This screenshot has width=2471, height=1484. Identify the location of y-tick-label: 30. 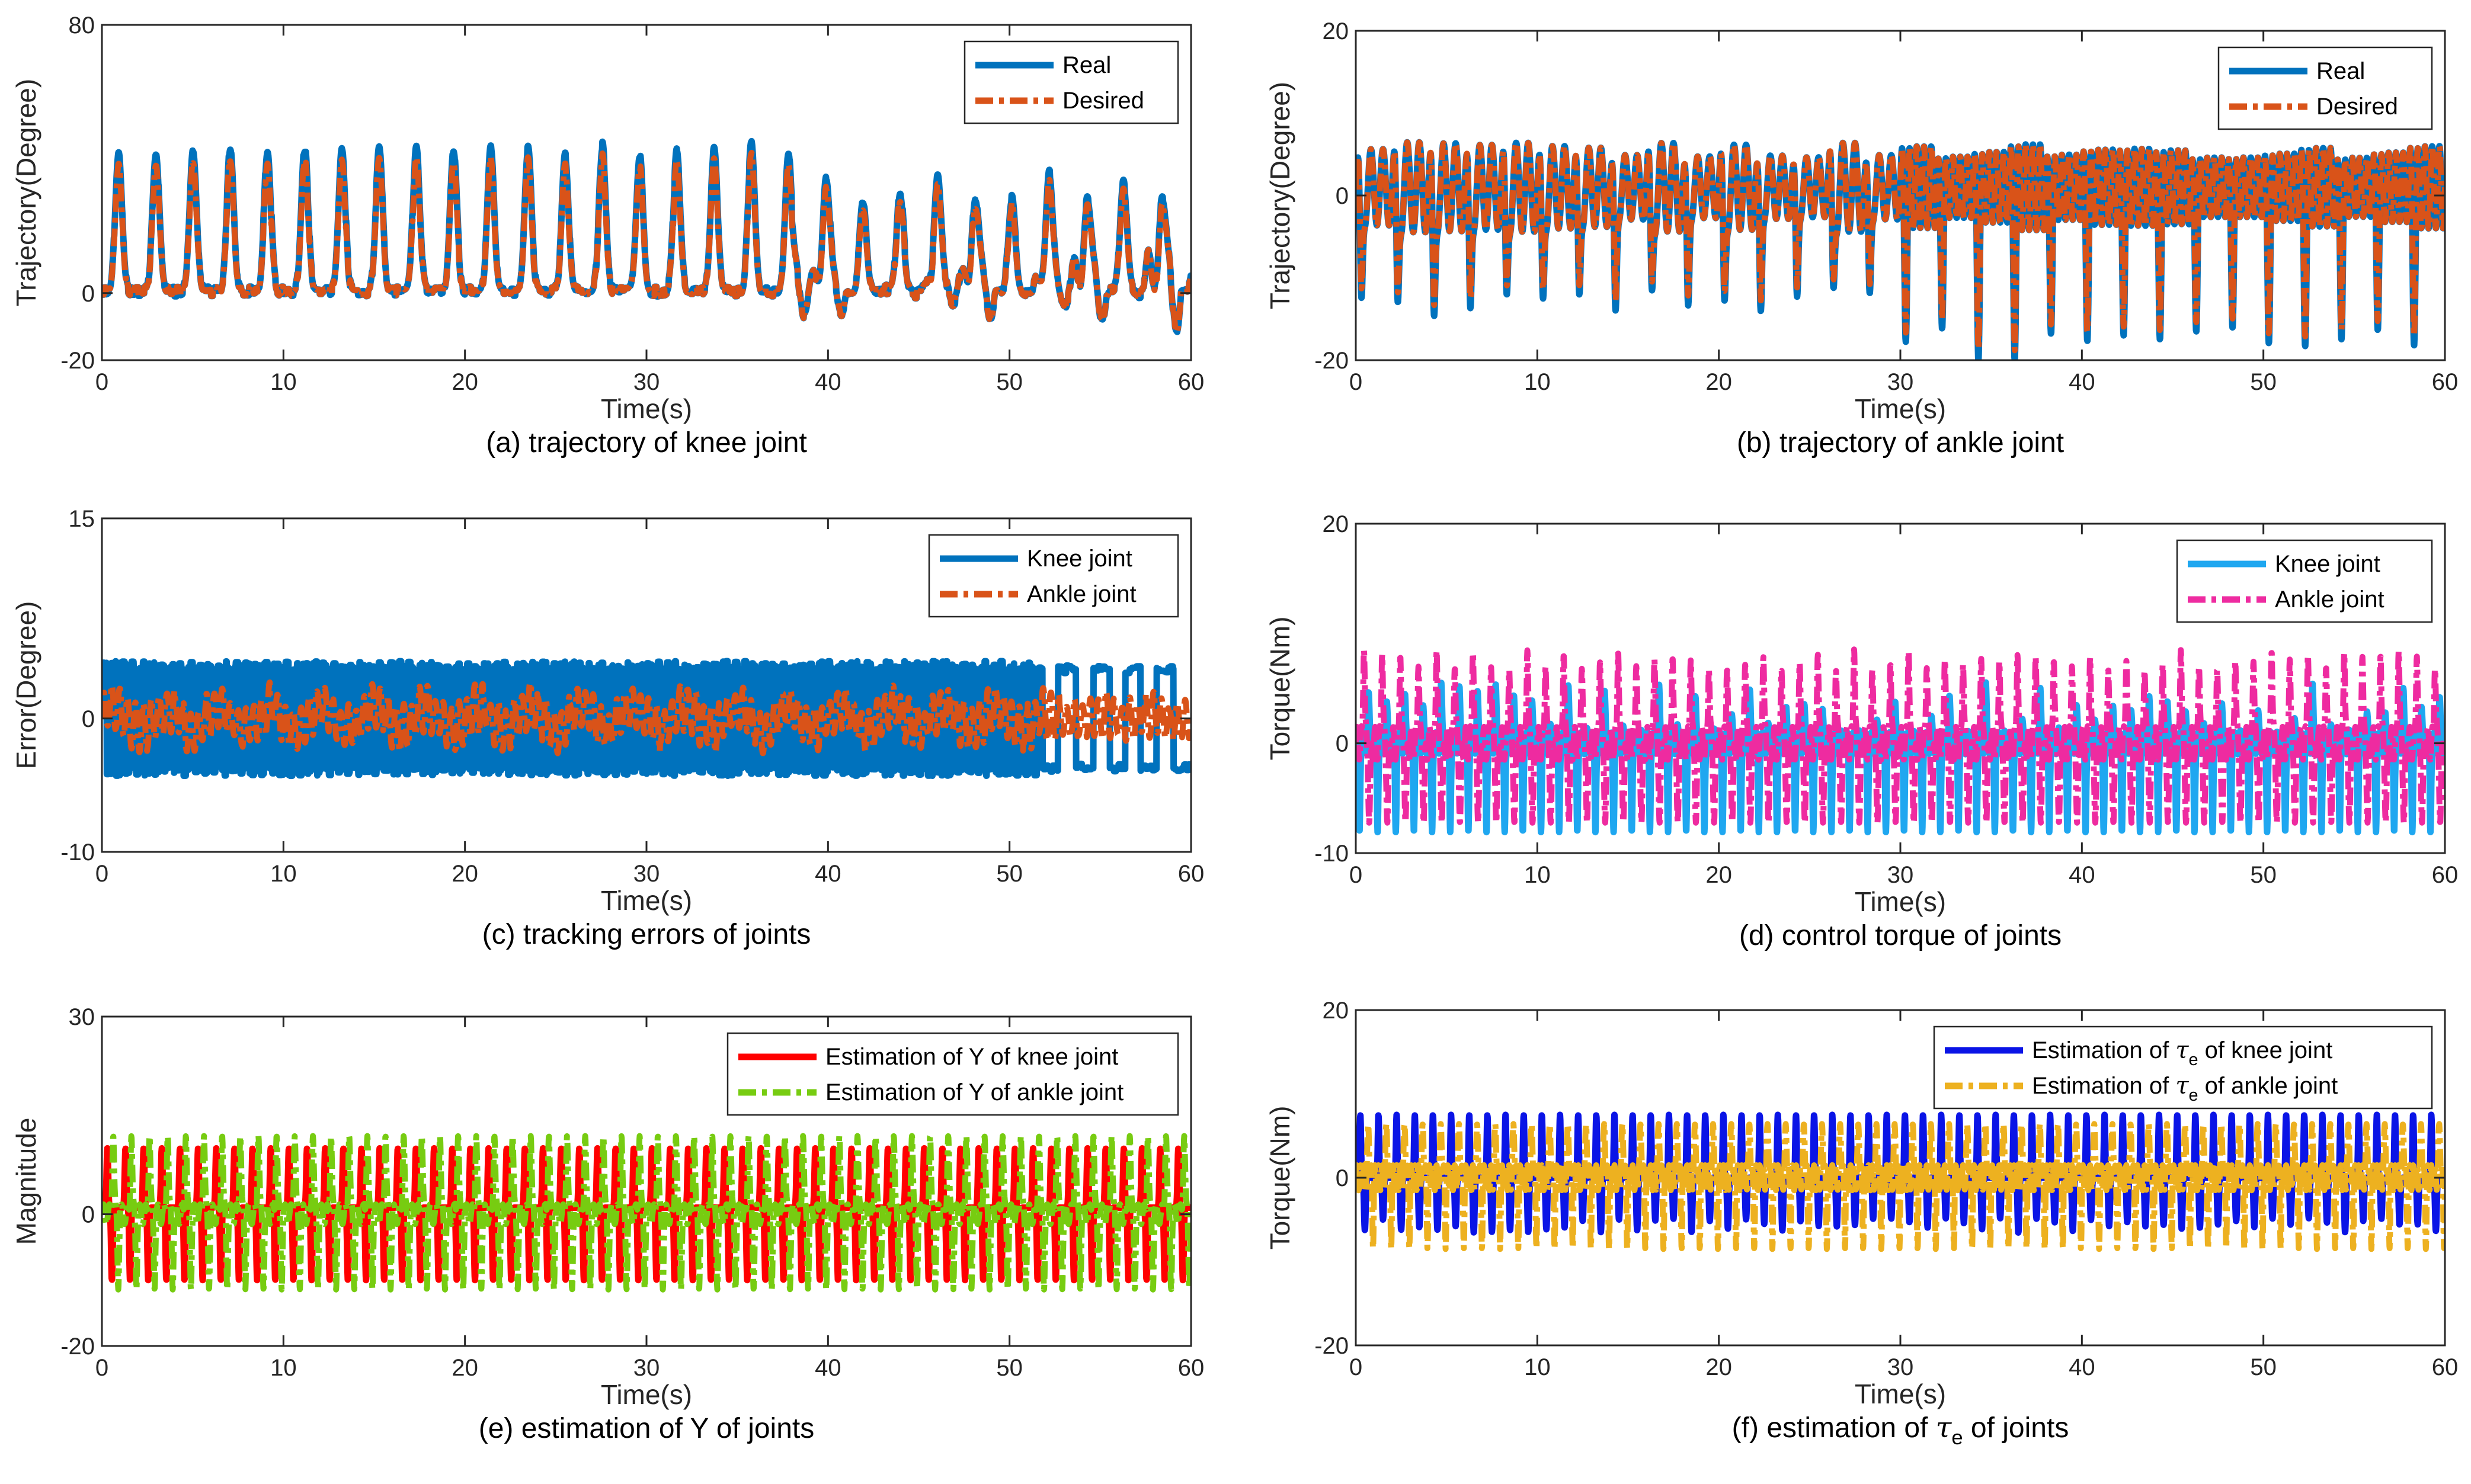
(82, 1017).